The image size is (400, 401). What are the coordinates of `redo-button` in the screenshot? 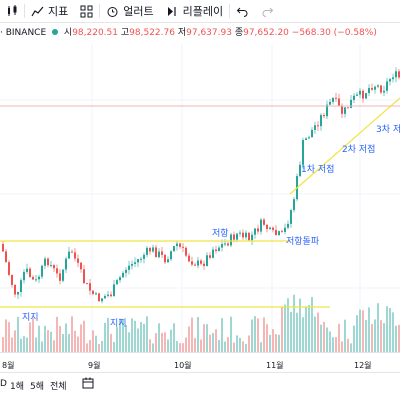 It's located at (267, 11).